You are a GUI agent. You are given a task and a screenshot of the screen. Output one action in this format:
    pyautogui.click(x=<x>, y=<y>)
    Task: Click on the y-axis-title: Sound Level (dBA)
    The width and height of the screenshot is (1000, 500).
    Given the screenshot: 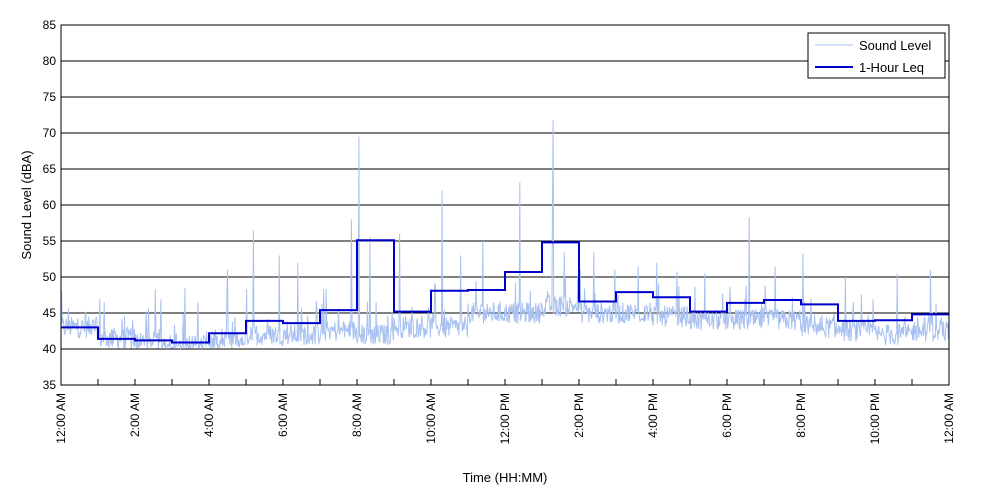 What is the action you would take?
    pyautogui.click(x=26, y=204)
    